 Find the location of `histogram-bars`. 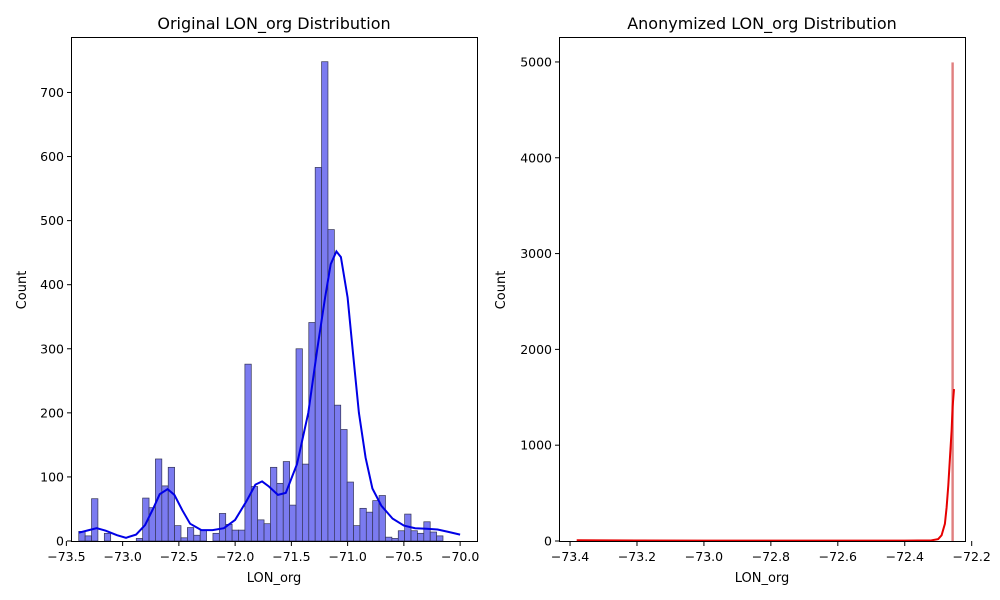

histogram-bars is located at coordinates (952, 301).